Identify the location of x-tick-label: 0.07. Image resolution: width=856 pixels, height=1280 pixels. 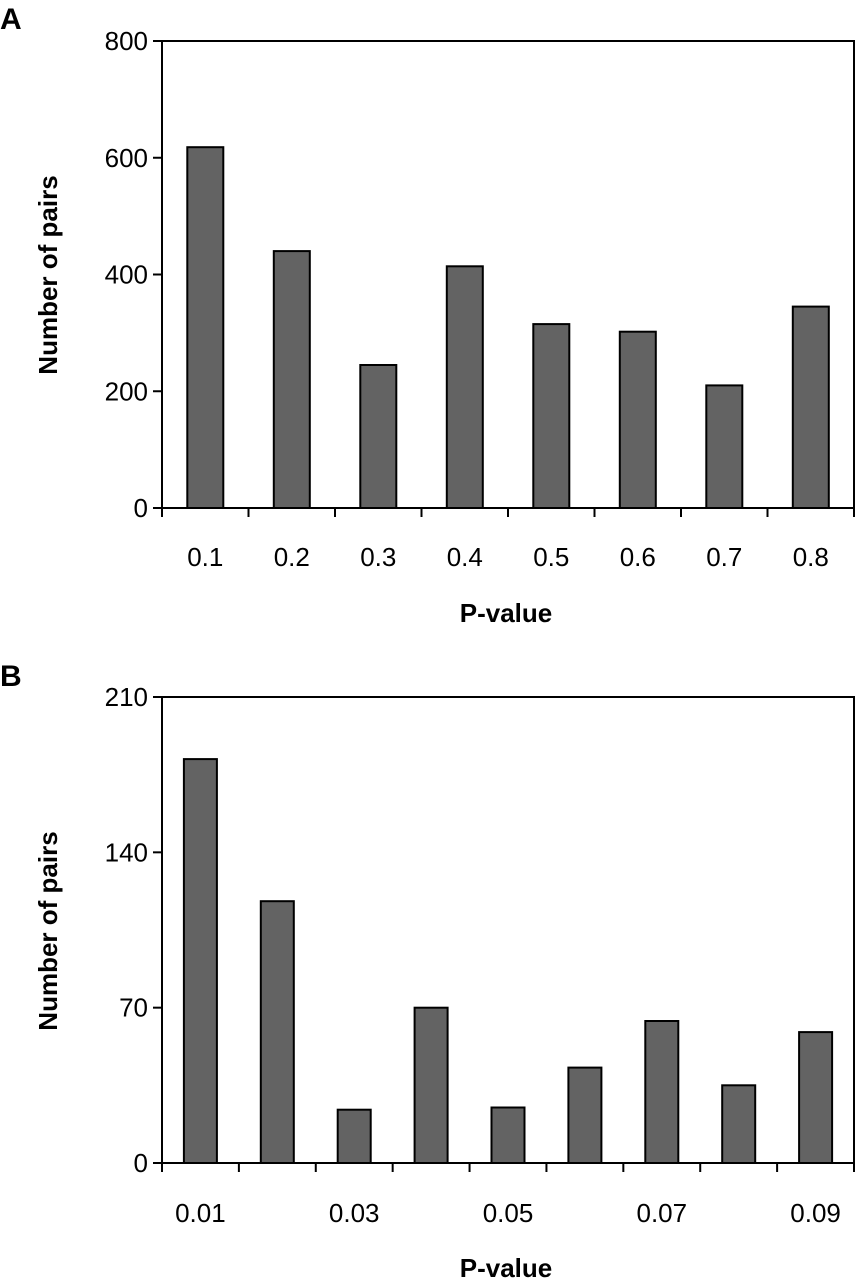
(661, 1213).